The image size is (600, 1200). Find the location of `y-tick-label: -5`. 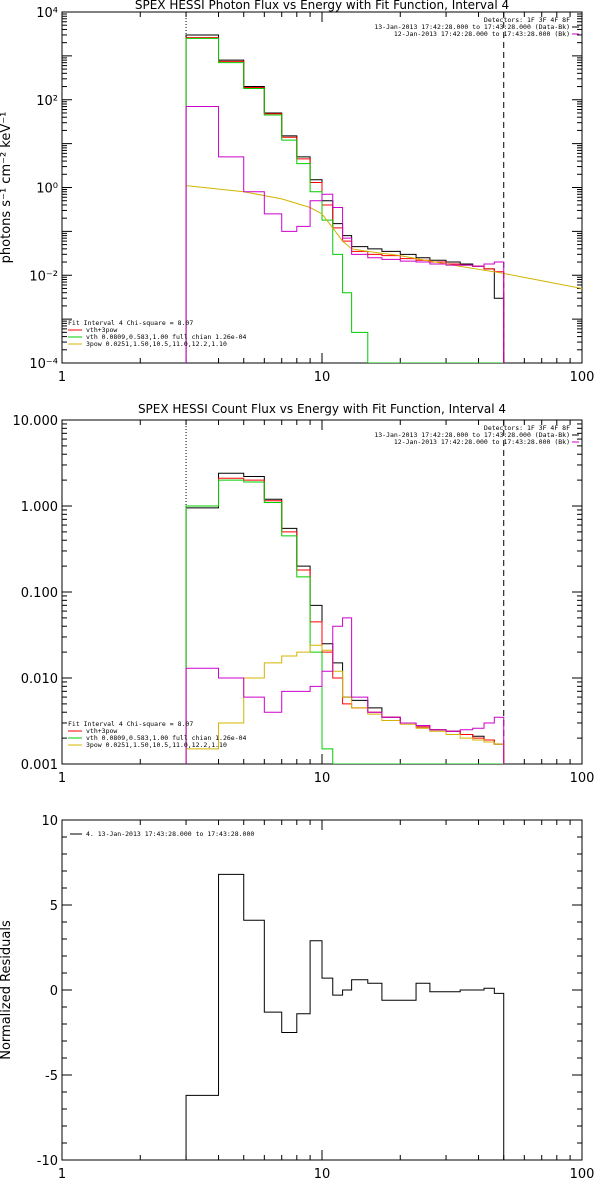

y-tick-label: -5 is located at coordinates (51, 1076).